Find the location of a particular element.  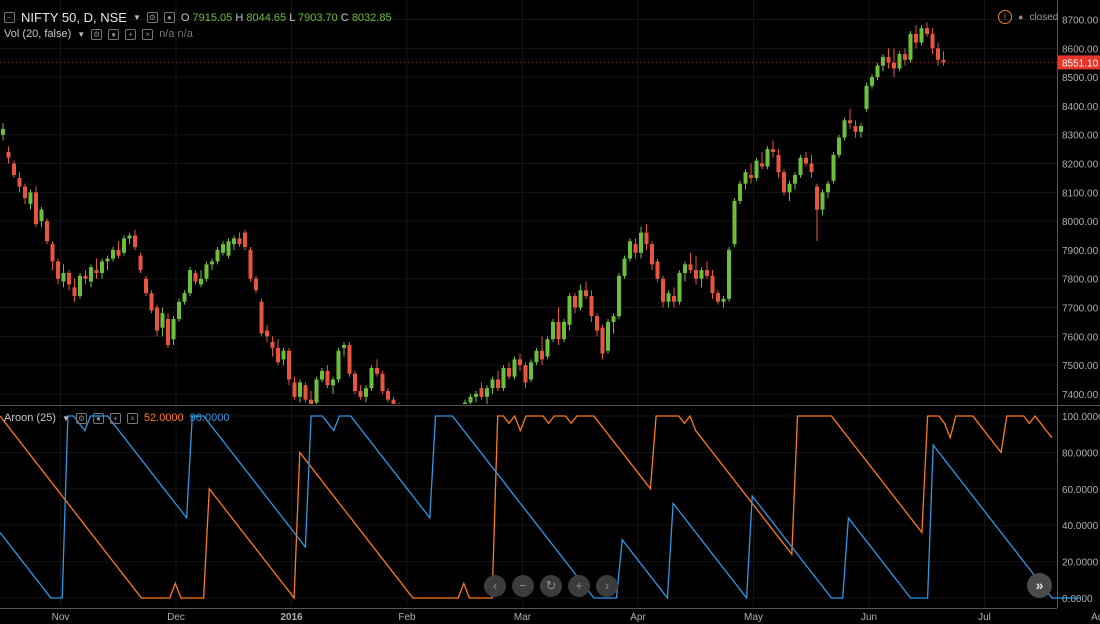

close-label: C is located at coordinates (344, 17).